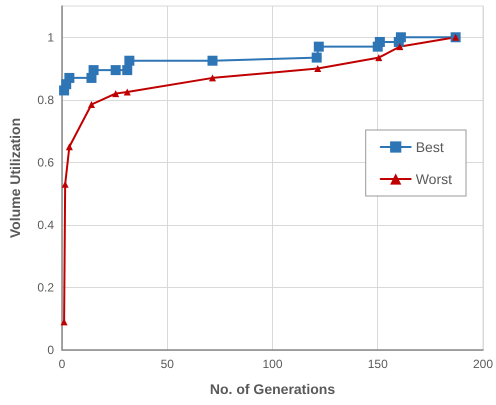 The height and width of the screenshot is (405, 496). What do you see at coordinates (167, 364) in the screenshot?
I see `x-tick-label: 50` at bounding box center [167, 364].